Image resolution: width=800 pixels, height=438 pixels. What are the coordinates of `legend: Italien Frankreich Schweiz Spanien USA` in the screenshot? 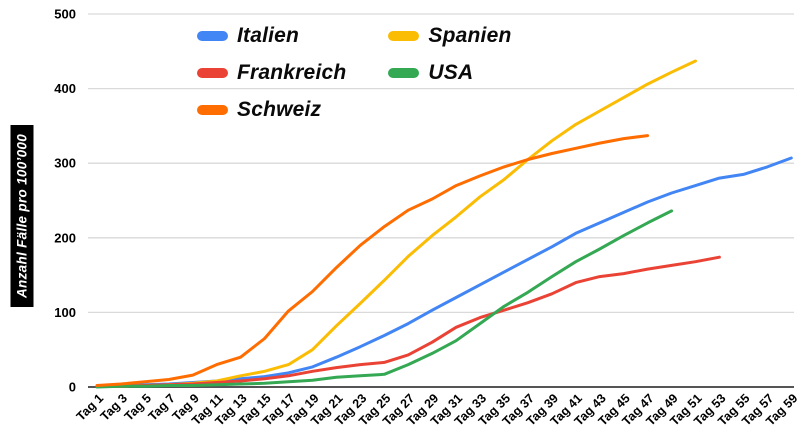 It's located at (354, 72).